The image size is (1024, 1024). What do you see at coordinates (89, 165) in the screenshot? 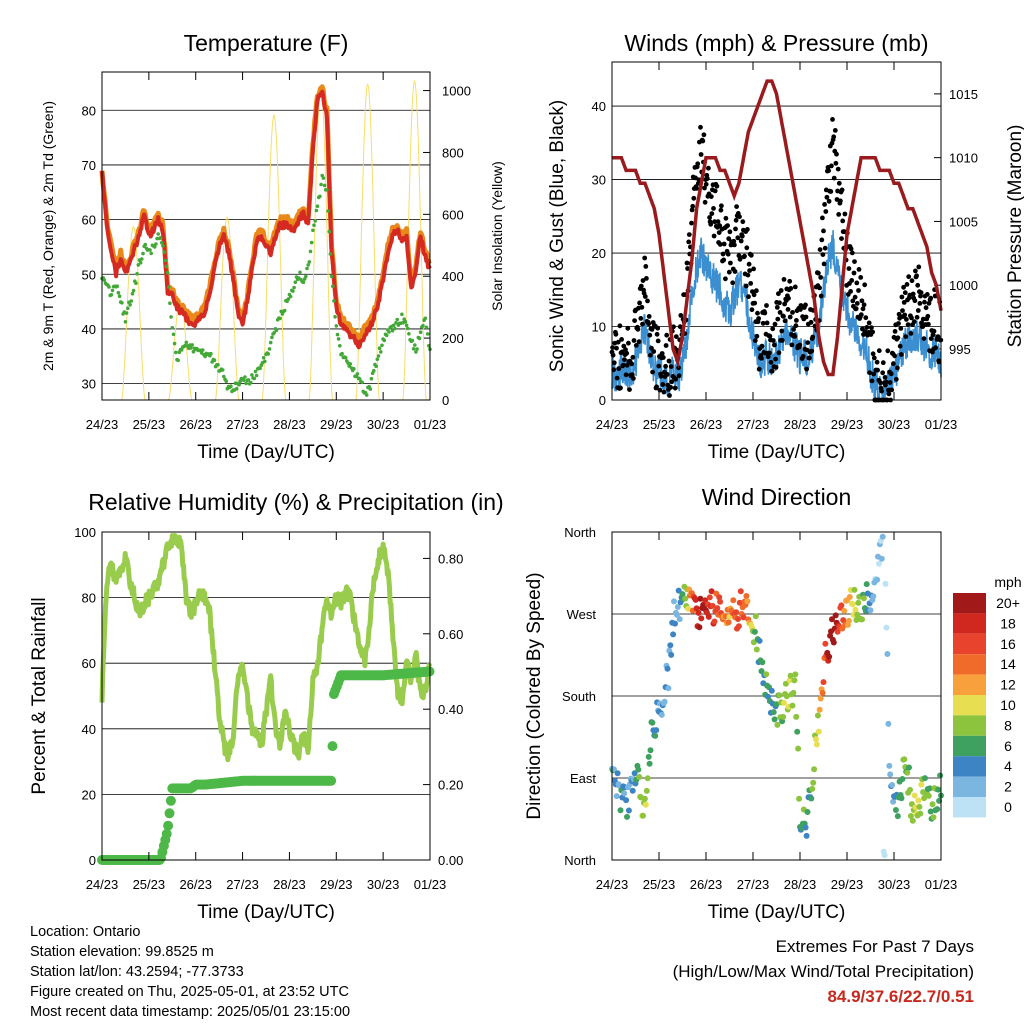
I see `y-tick-label: 70` at bounding box center [89, 165].